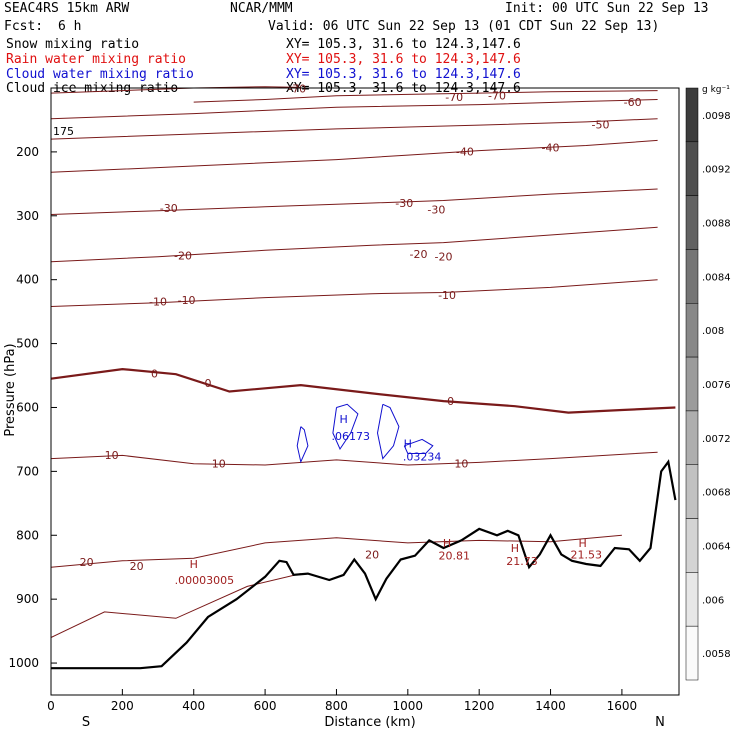 This screenshot has width=740, height=740. I want to click on extremum-label: 21.53, so click(586, 554).